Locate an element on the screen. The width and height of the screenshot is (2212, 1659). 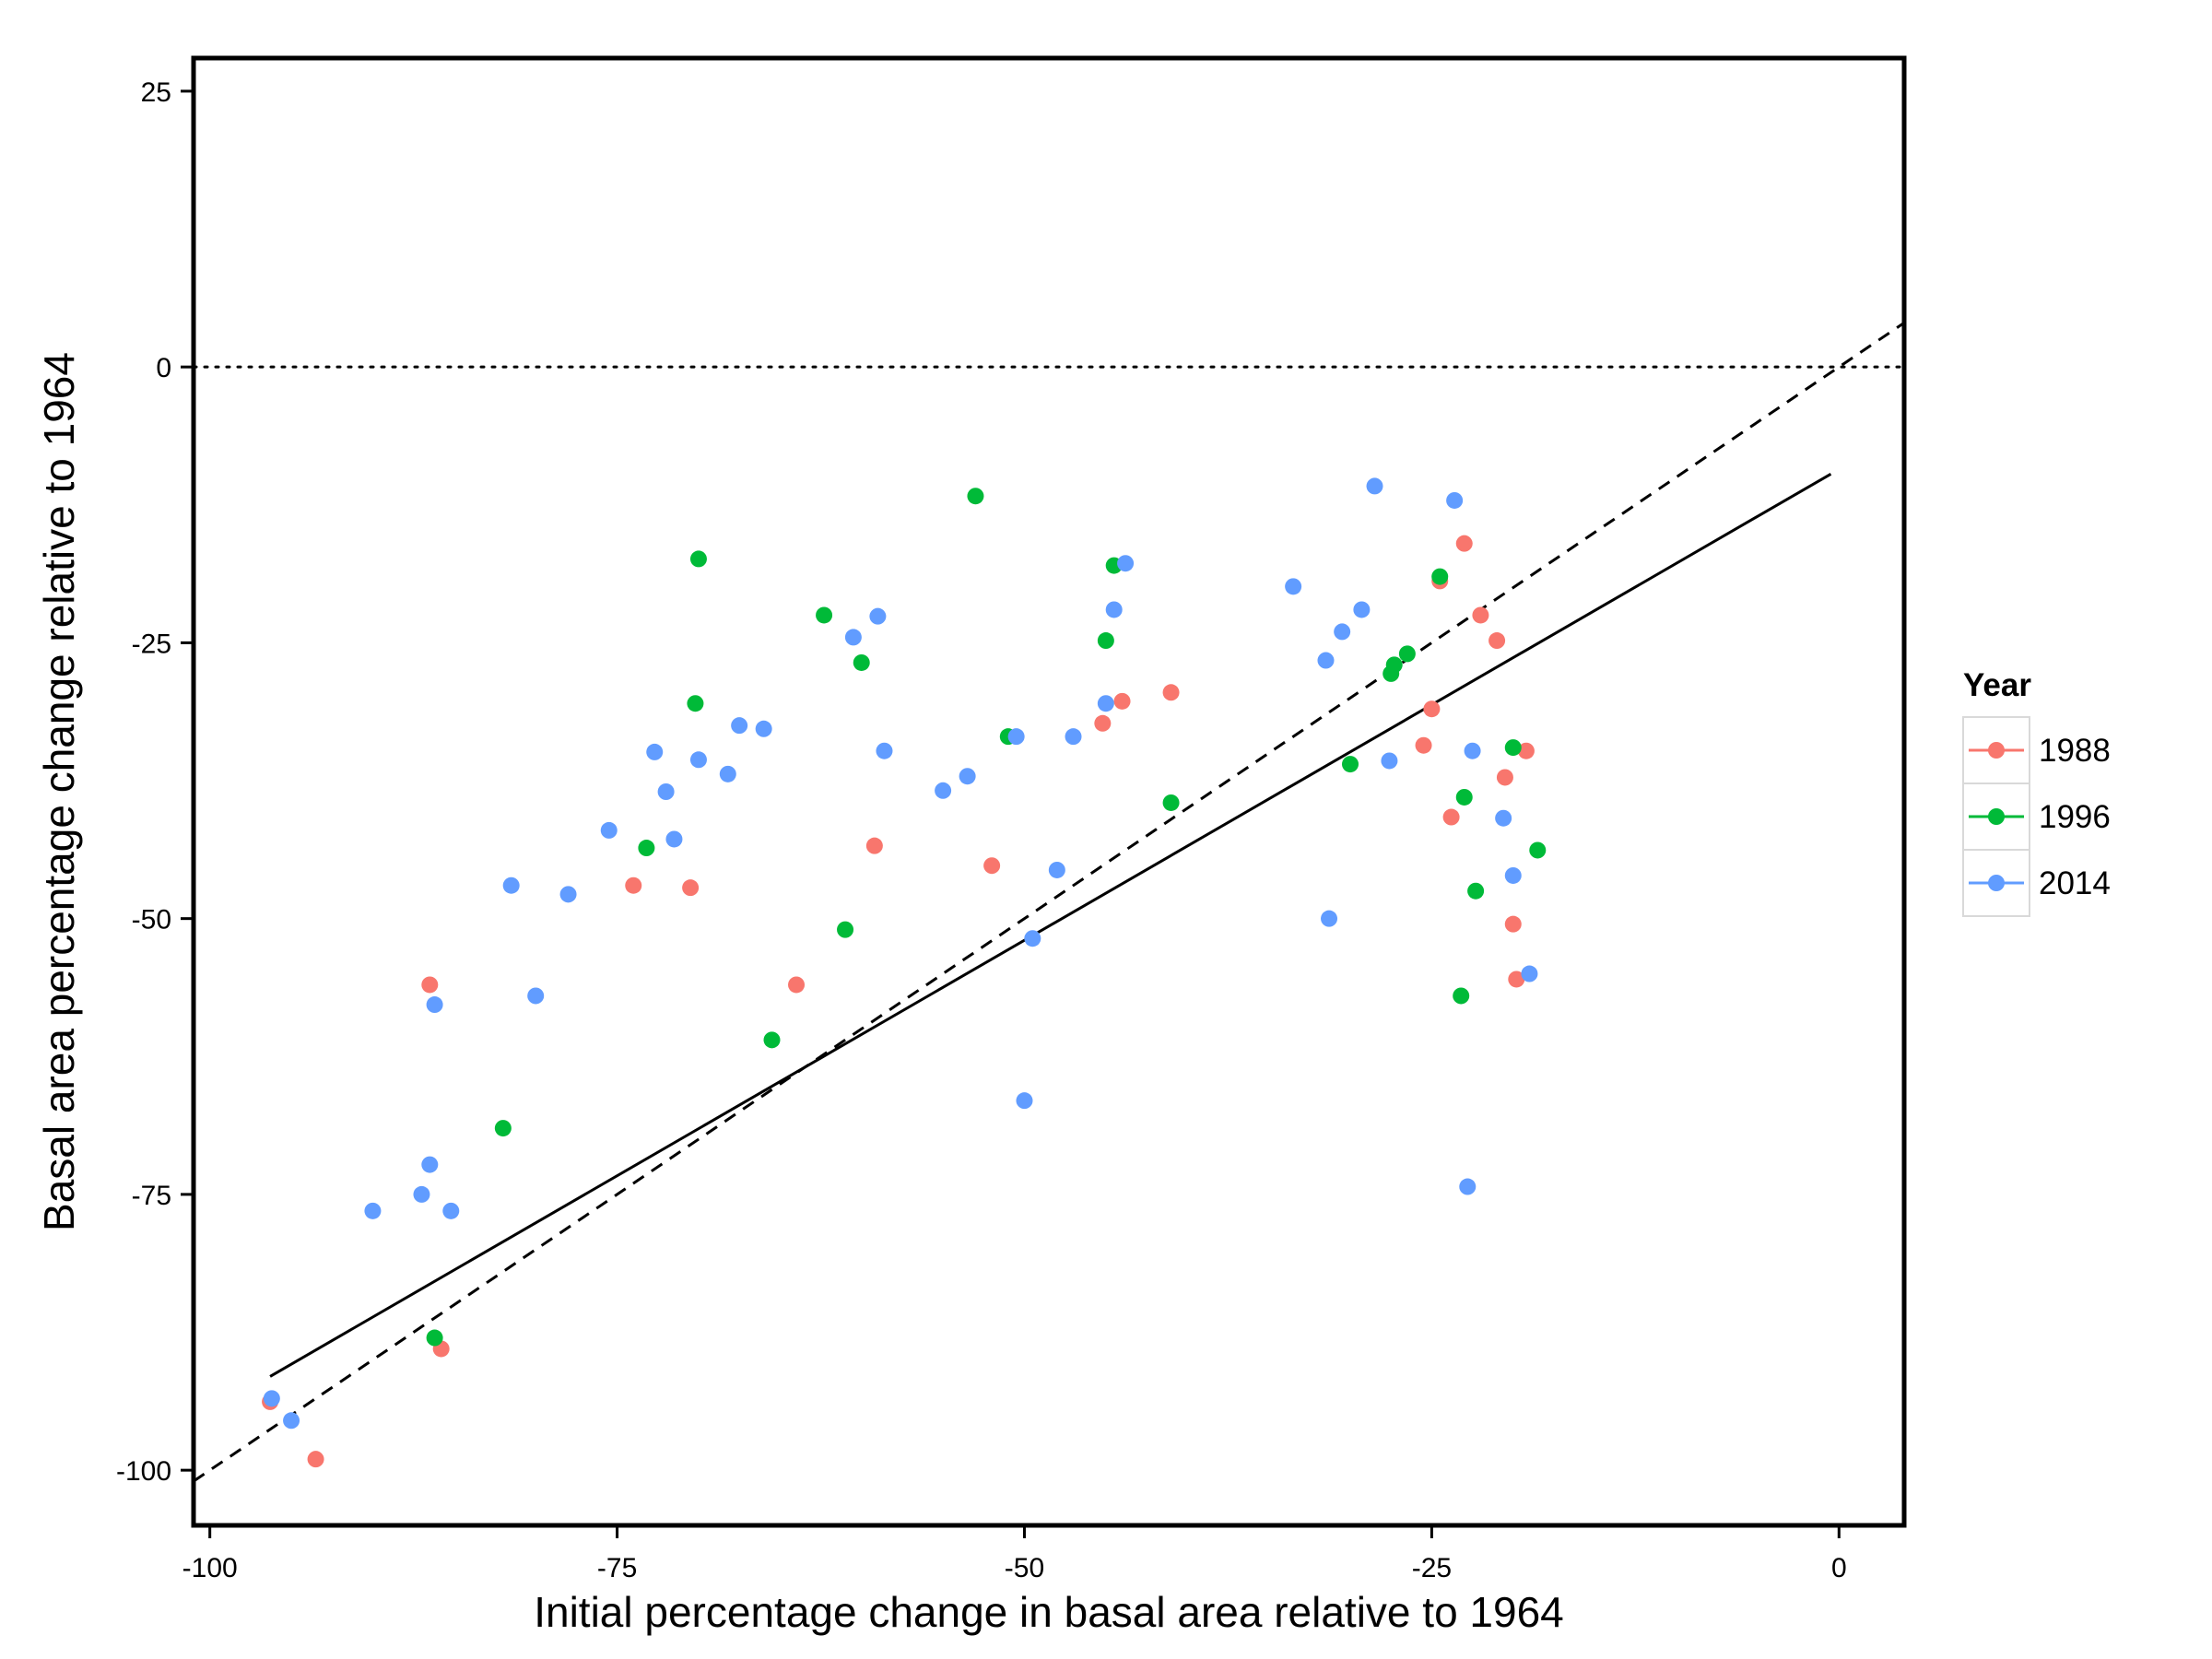
x-tick-label: -100 is located at coordinates (210, 1568).